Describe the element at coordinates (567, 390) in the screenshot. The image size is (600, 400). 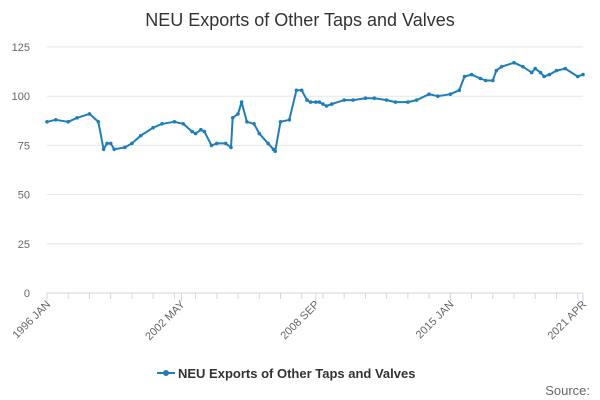
I see `source-label: Source:` at that location.